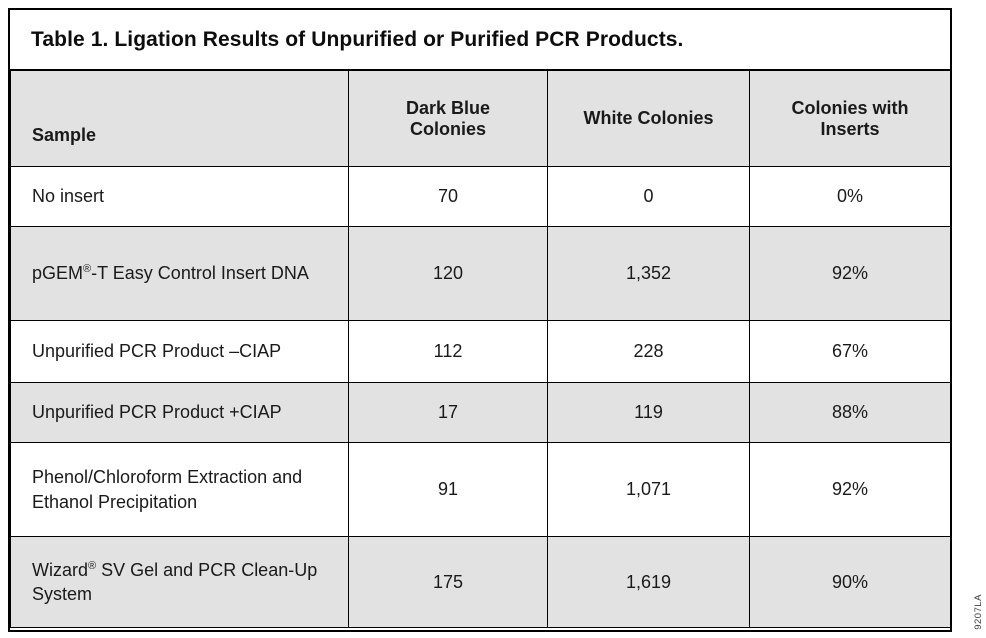  What do you see at coordinates (648, 351) in the screenshot?
I see `white-colonies-cell: 228` at bounding box center [648, 351].